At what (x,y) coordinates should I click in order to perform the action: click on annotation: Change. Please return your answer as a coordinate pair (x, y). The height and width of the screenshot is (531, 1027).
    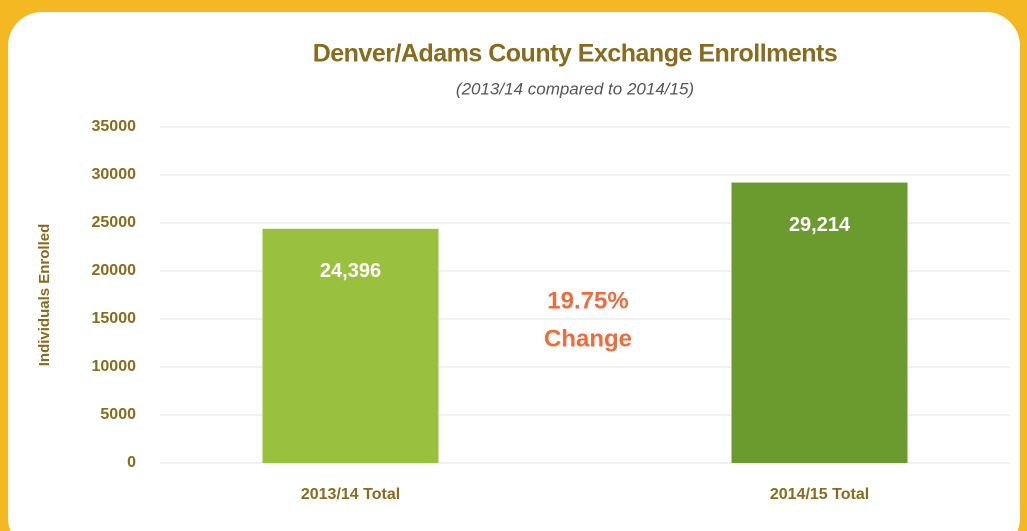
    Looking at the image, I should click on (588, 338).